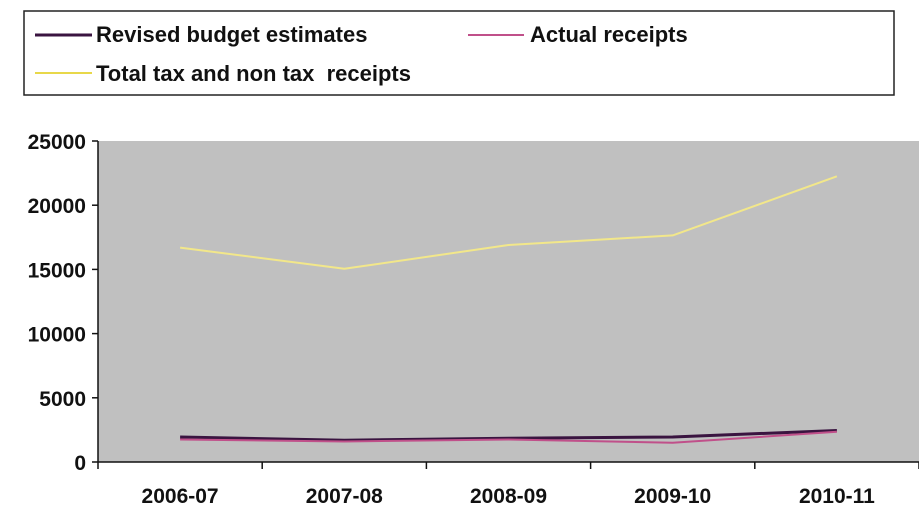 The width and height of the screenshot is (919, 511). I want to click on x-tick-label: 2010-11, so click(837, 496).